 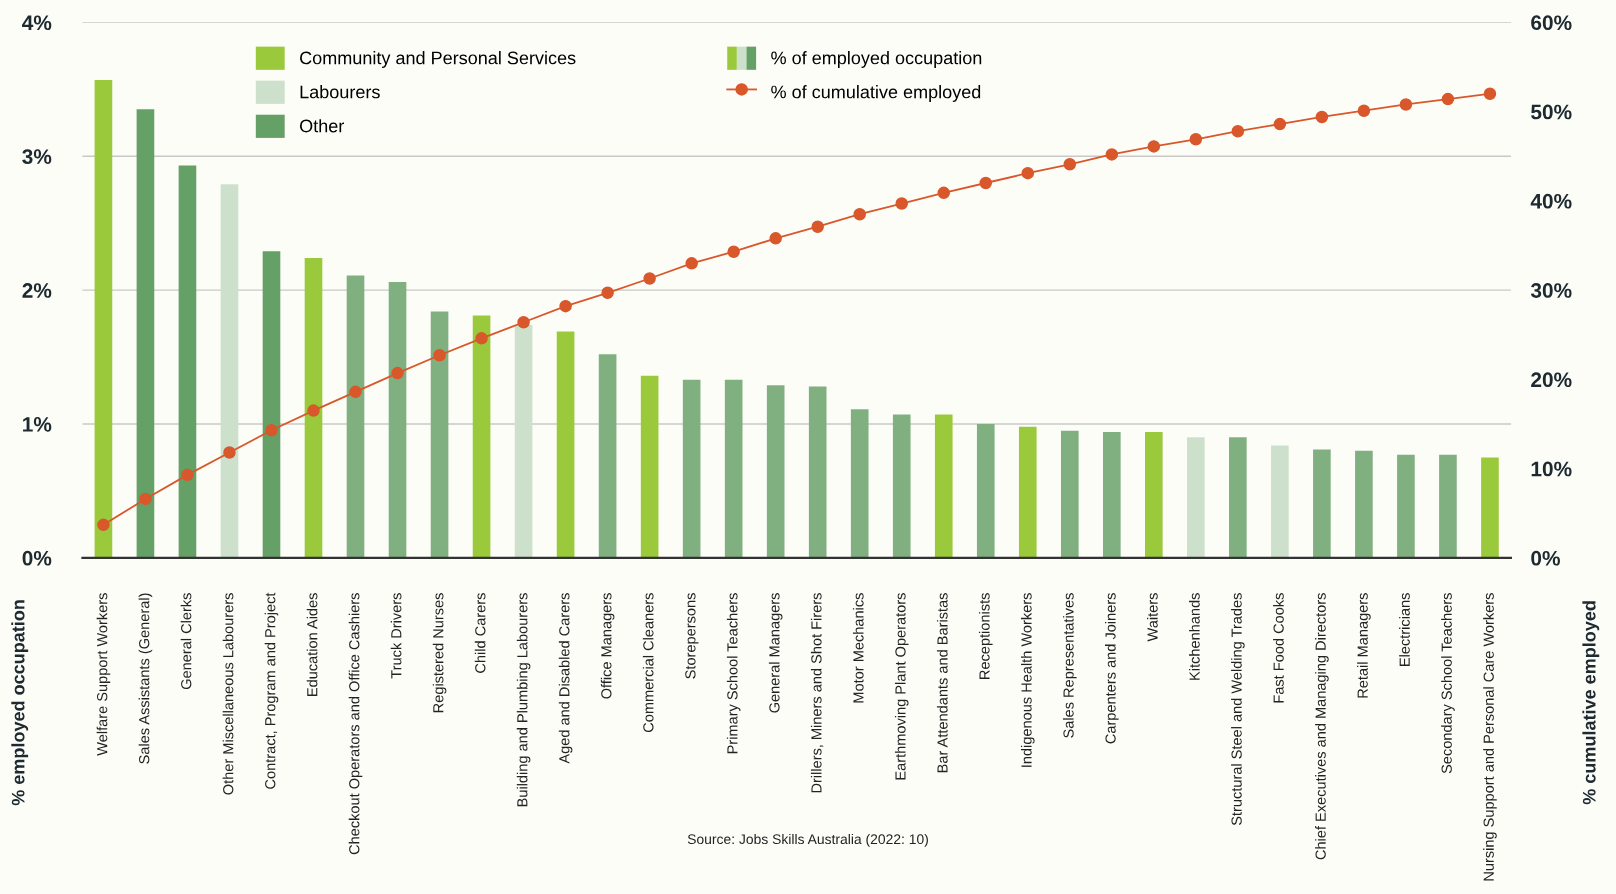 What do you see at coordinates (901, 686) in the screenshot?
I see `x-tick-label: Earthmoving Plant Operators` at bounding box center [901, 686].